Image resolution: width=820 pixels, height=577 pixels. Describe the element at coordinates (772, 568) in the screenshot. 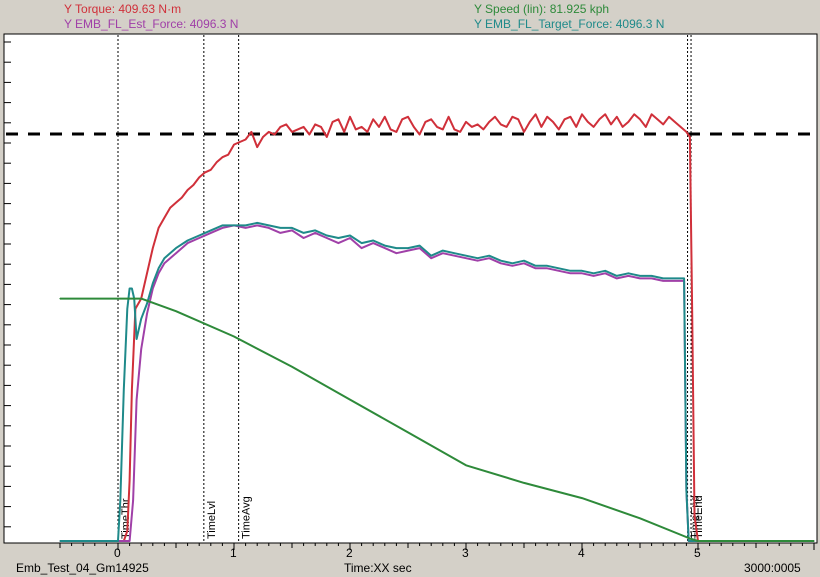

I see `sample-id: 3000:0005` at that location.